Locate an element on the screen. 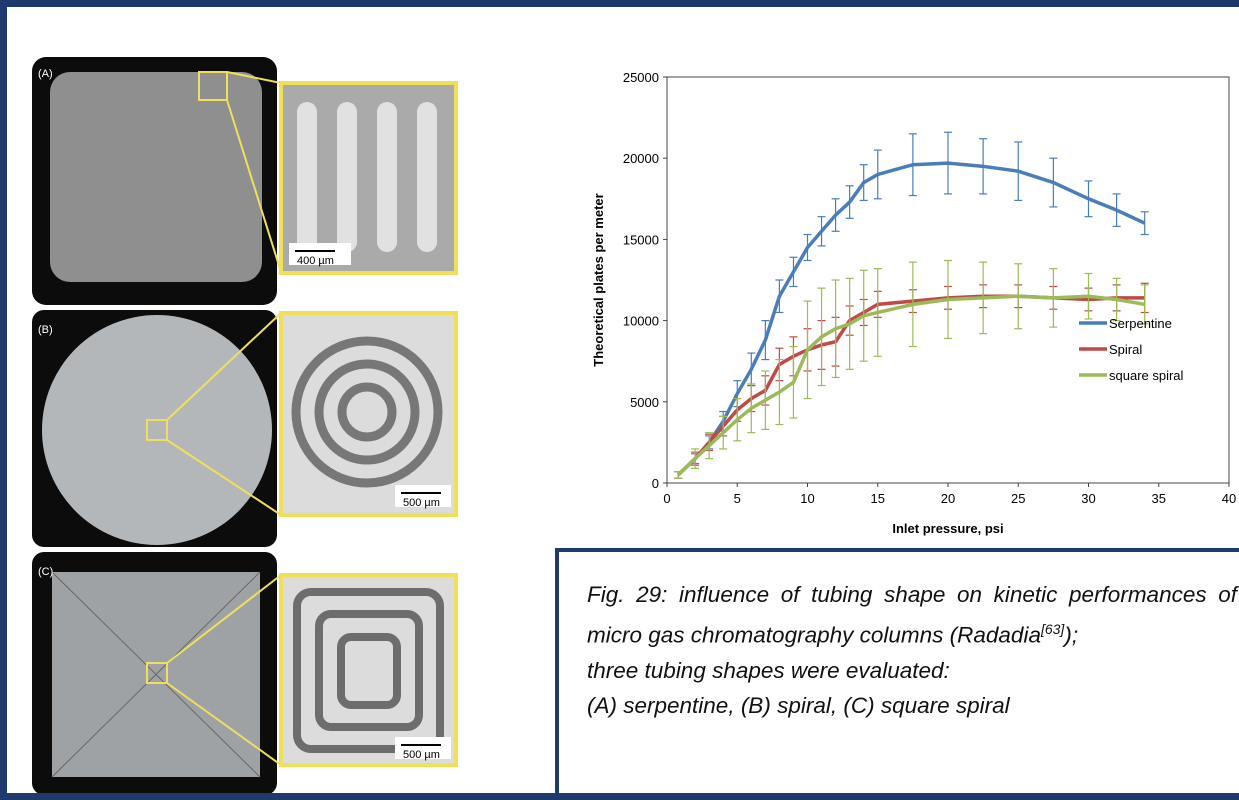 The height and width of the screenshot is (800, 1239). legend-label: Serpentine is located at coordinates (1140, 323).